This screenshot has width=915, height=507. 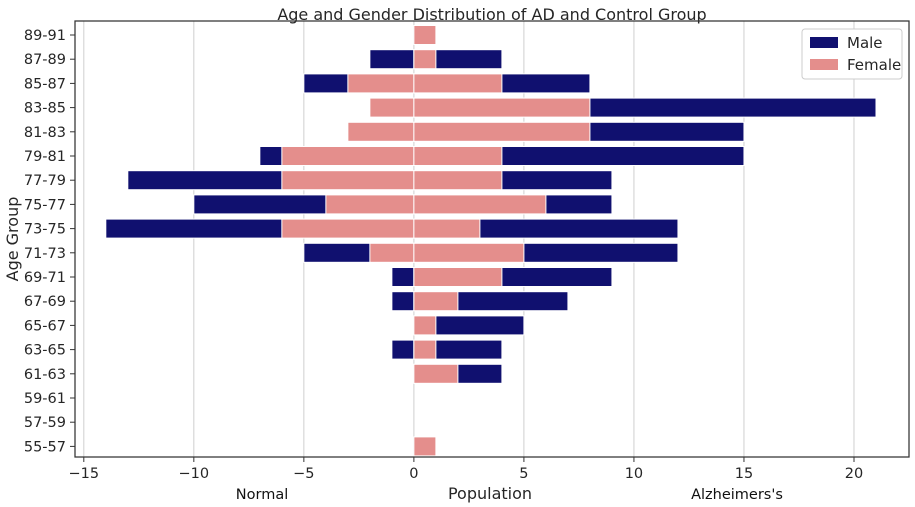 What do you see at coordinates (45, 447) in the screenshot?
I see `y-tick-label: 55-57` at bounding box center [45, 447].